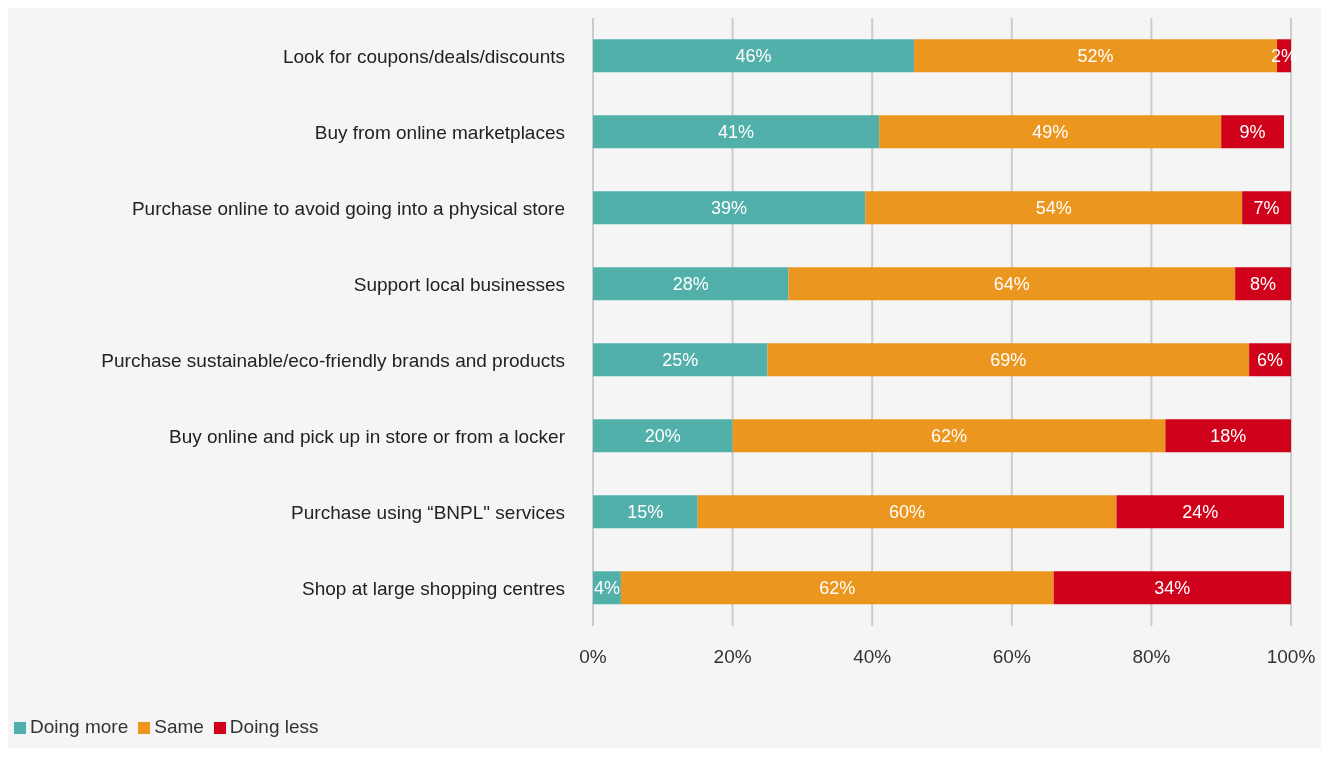 The image size is (1329, 758). I want to click on data-label: 49%, so click(1050, 131).